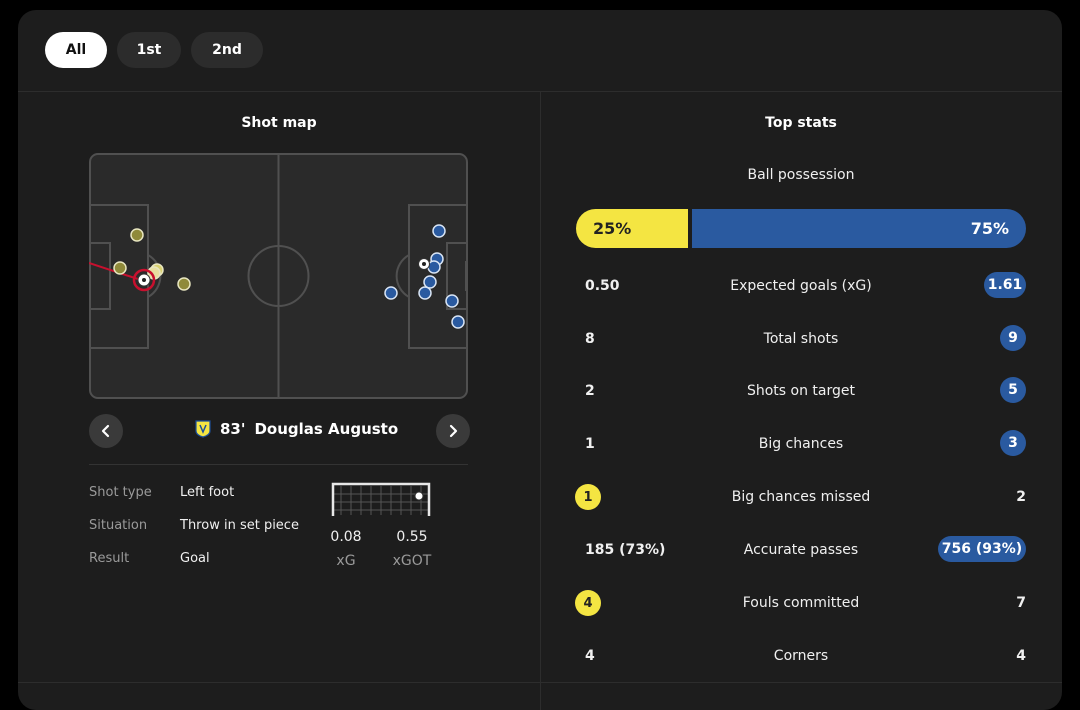 This screenshot has width=1080, height=710. What do you see at coordinates (346, 561) in the screenshot?
I see `xg-label: xG` at bounding box center [346, 561].